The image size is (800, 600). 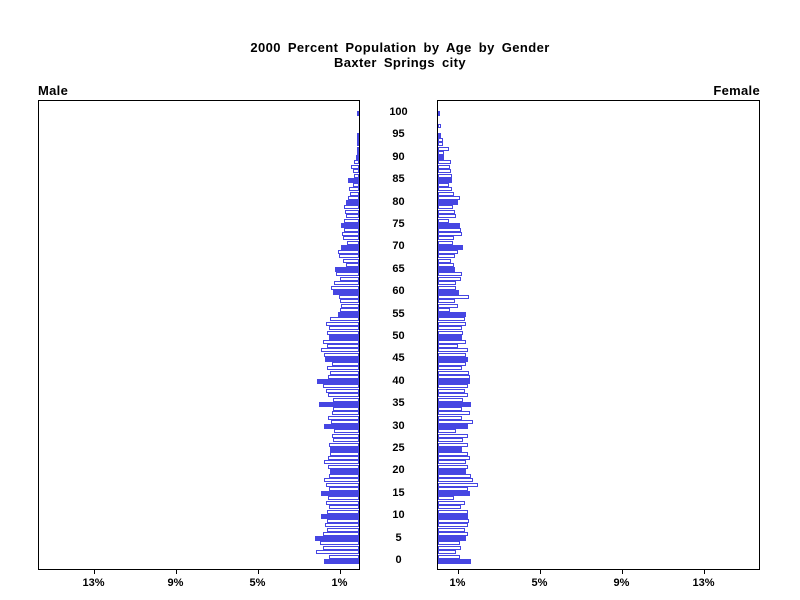 I want to click on x-tick-female-13-mark, so click(x=704, y=572).